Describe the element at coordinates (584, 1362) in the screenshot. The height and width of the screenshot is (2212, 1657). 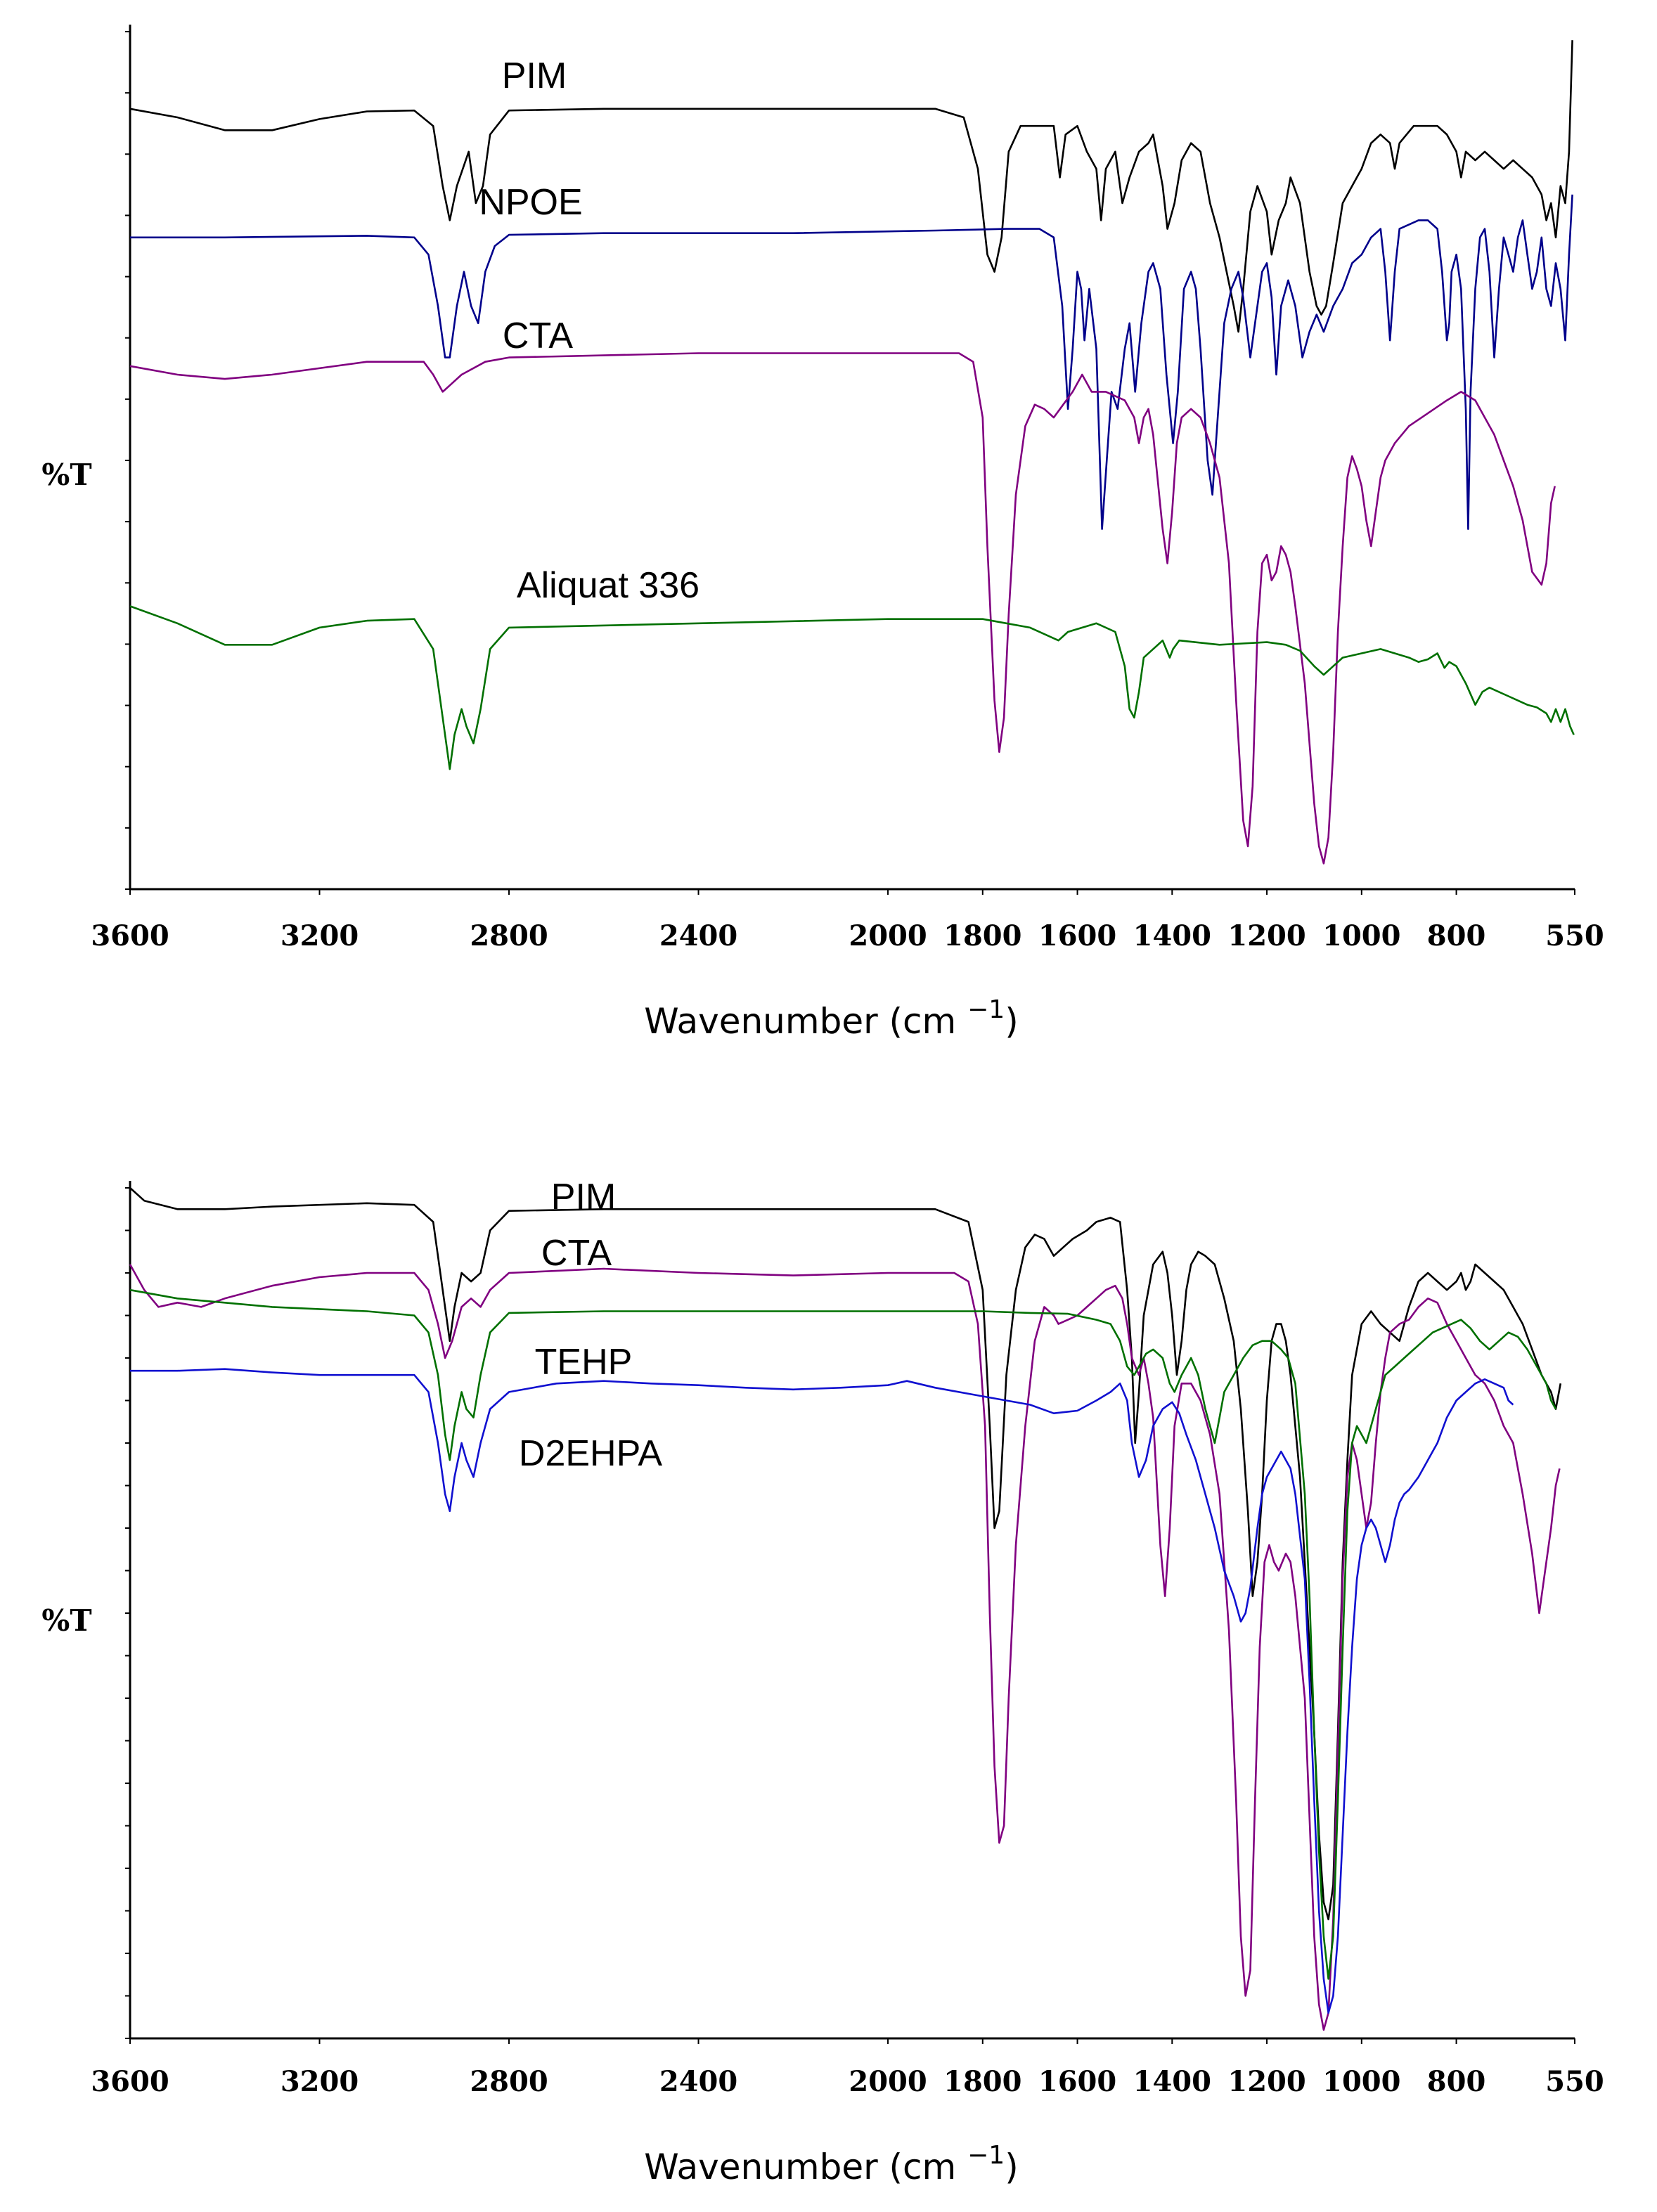
I see `series-label-tehp: TEHP` at that location.